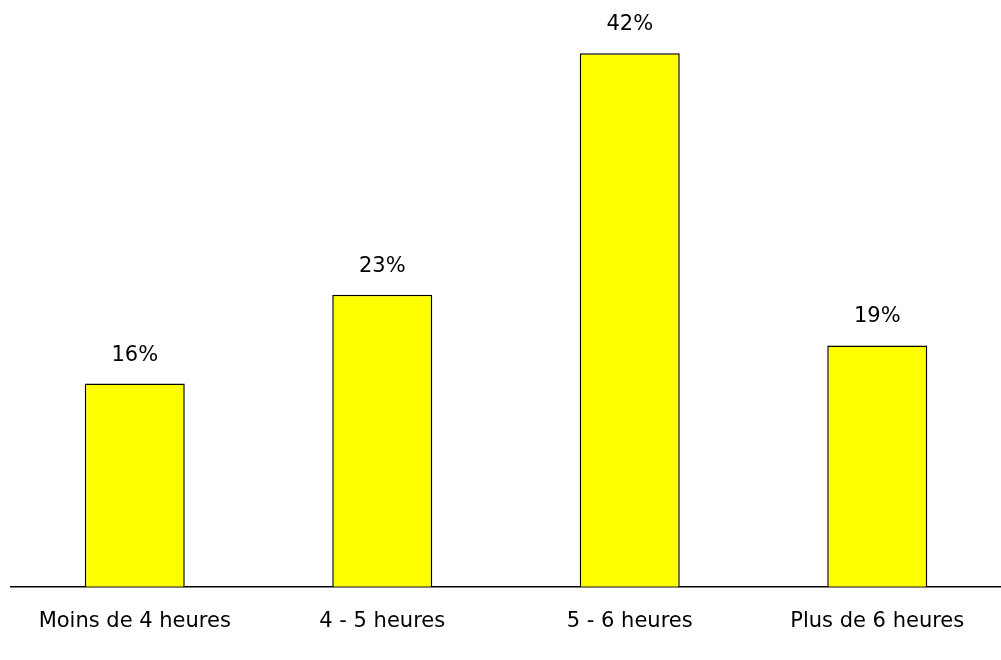  What do you see at coordinates (877, 315) in the screenshot?
I see `data-label: 19%` at bounding box center [877, 315].